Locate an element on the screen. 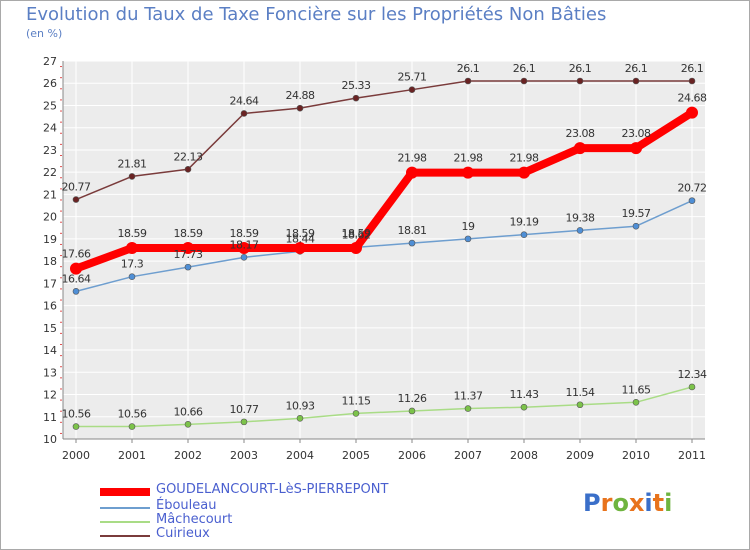  logo-letter: x is located at coordinates (636, 503).